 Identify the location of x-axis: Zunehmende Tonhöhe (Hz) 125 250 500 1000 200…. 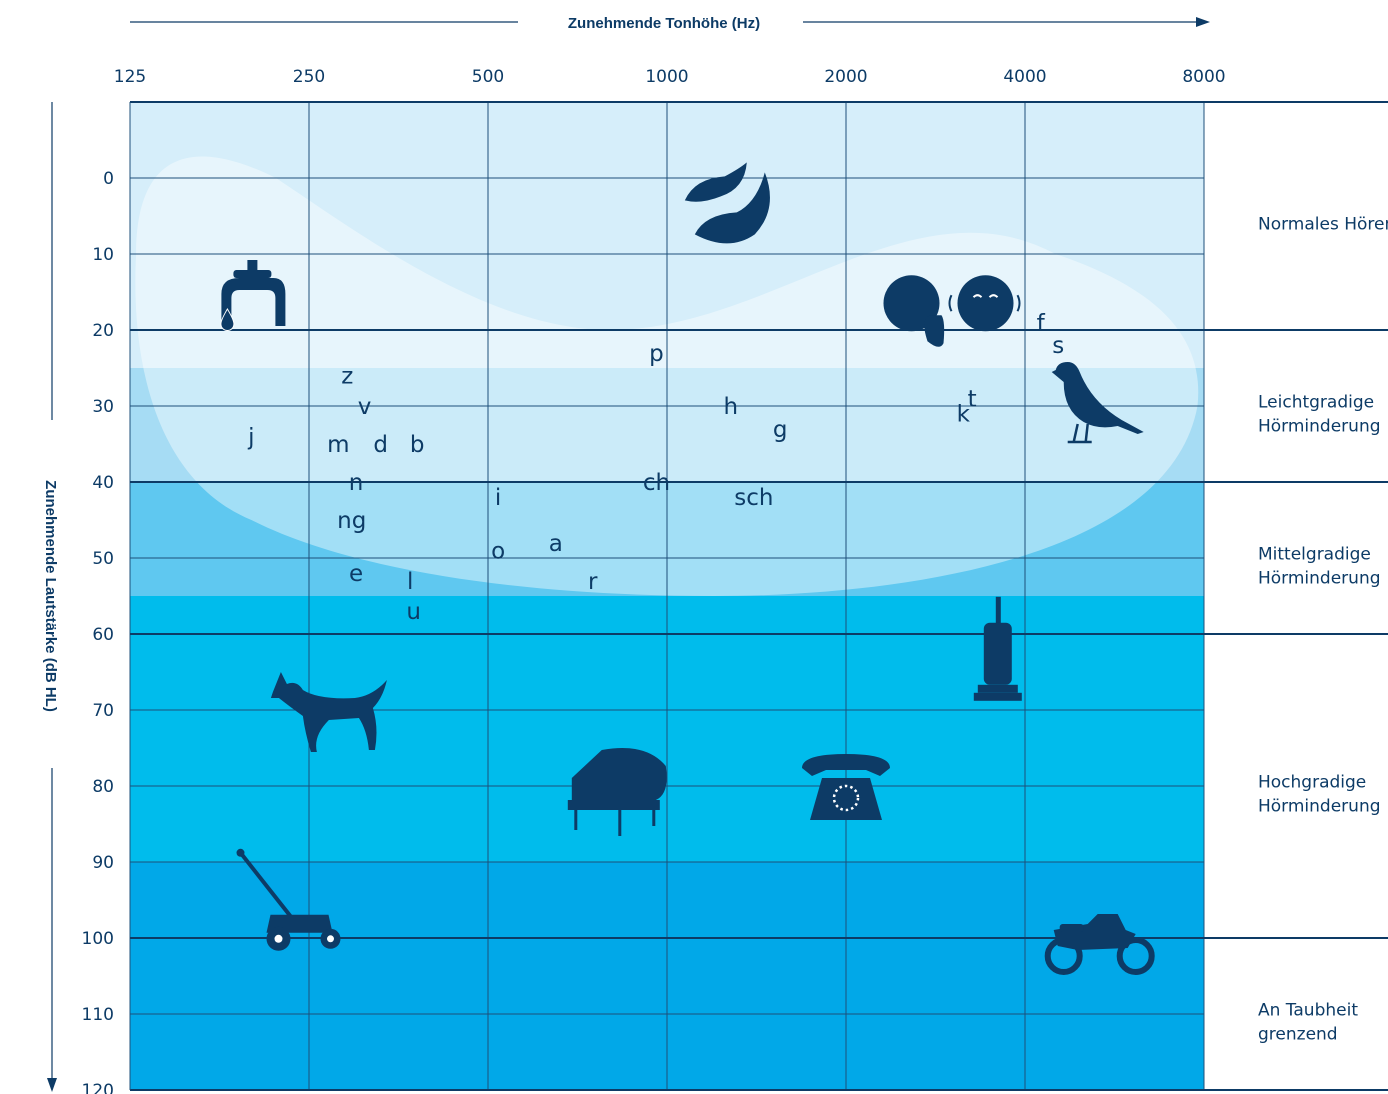
(670, 51).